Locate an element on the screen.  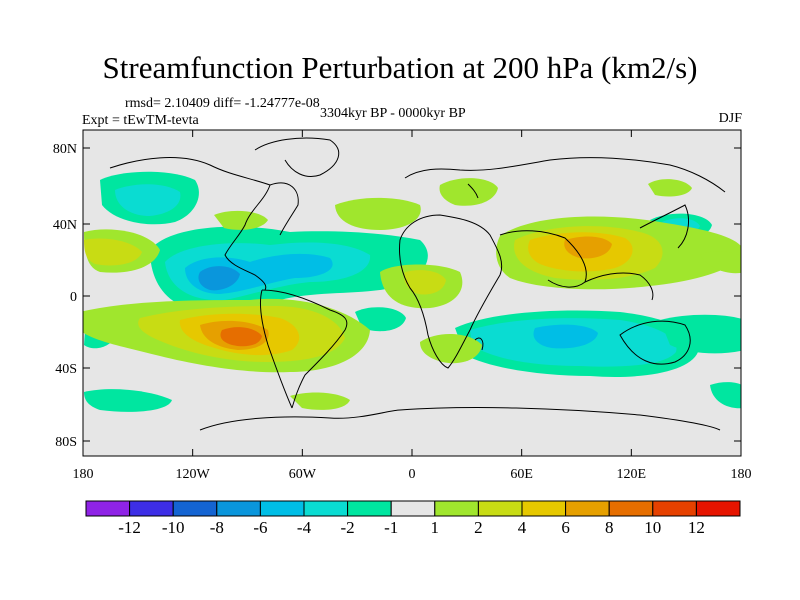
x-tick-label: 60E is located at coordinates (521, 474).